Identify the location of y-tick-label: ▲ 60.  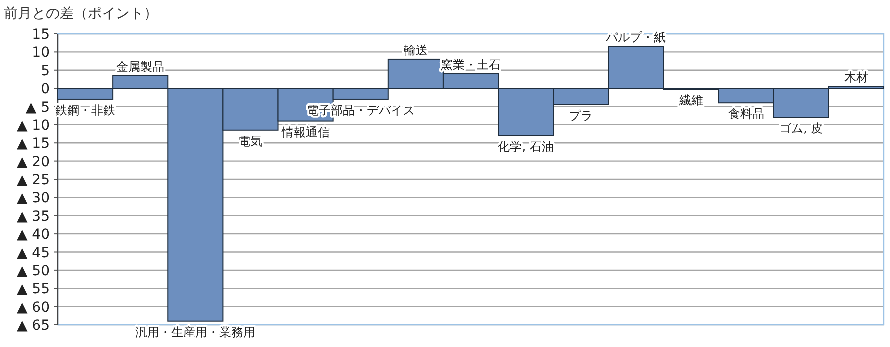
(33, 308).